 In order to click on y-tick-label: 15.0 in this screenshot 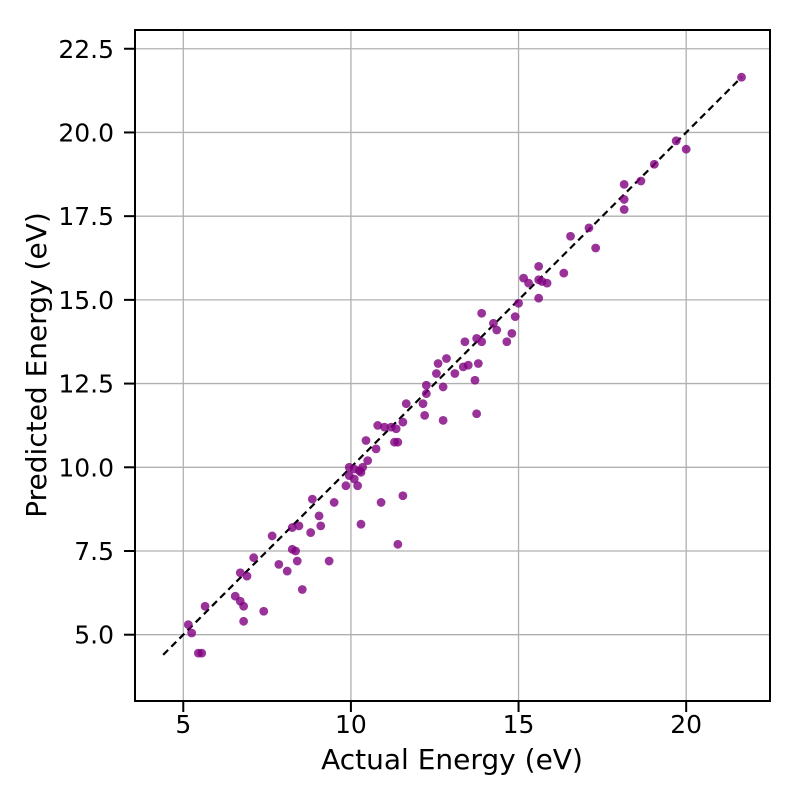, I will do `click(86, 300)`.